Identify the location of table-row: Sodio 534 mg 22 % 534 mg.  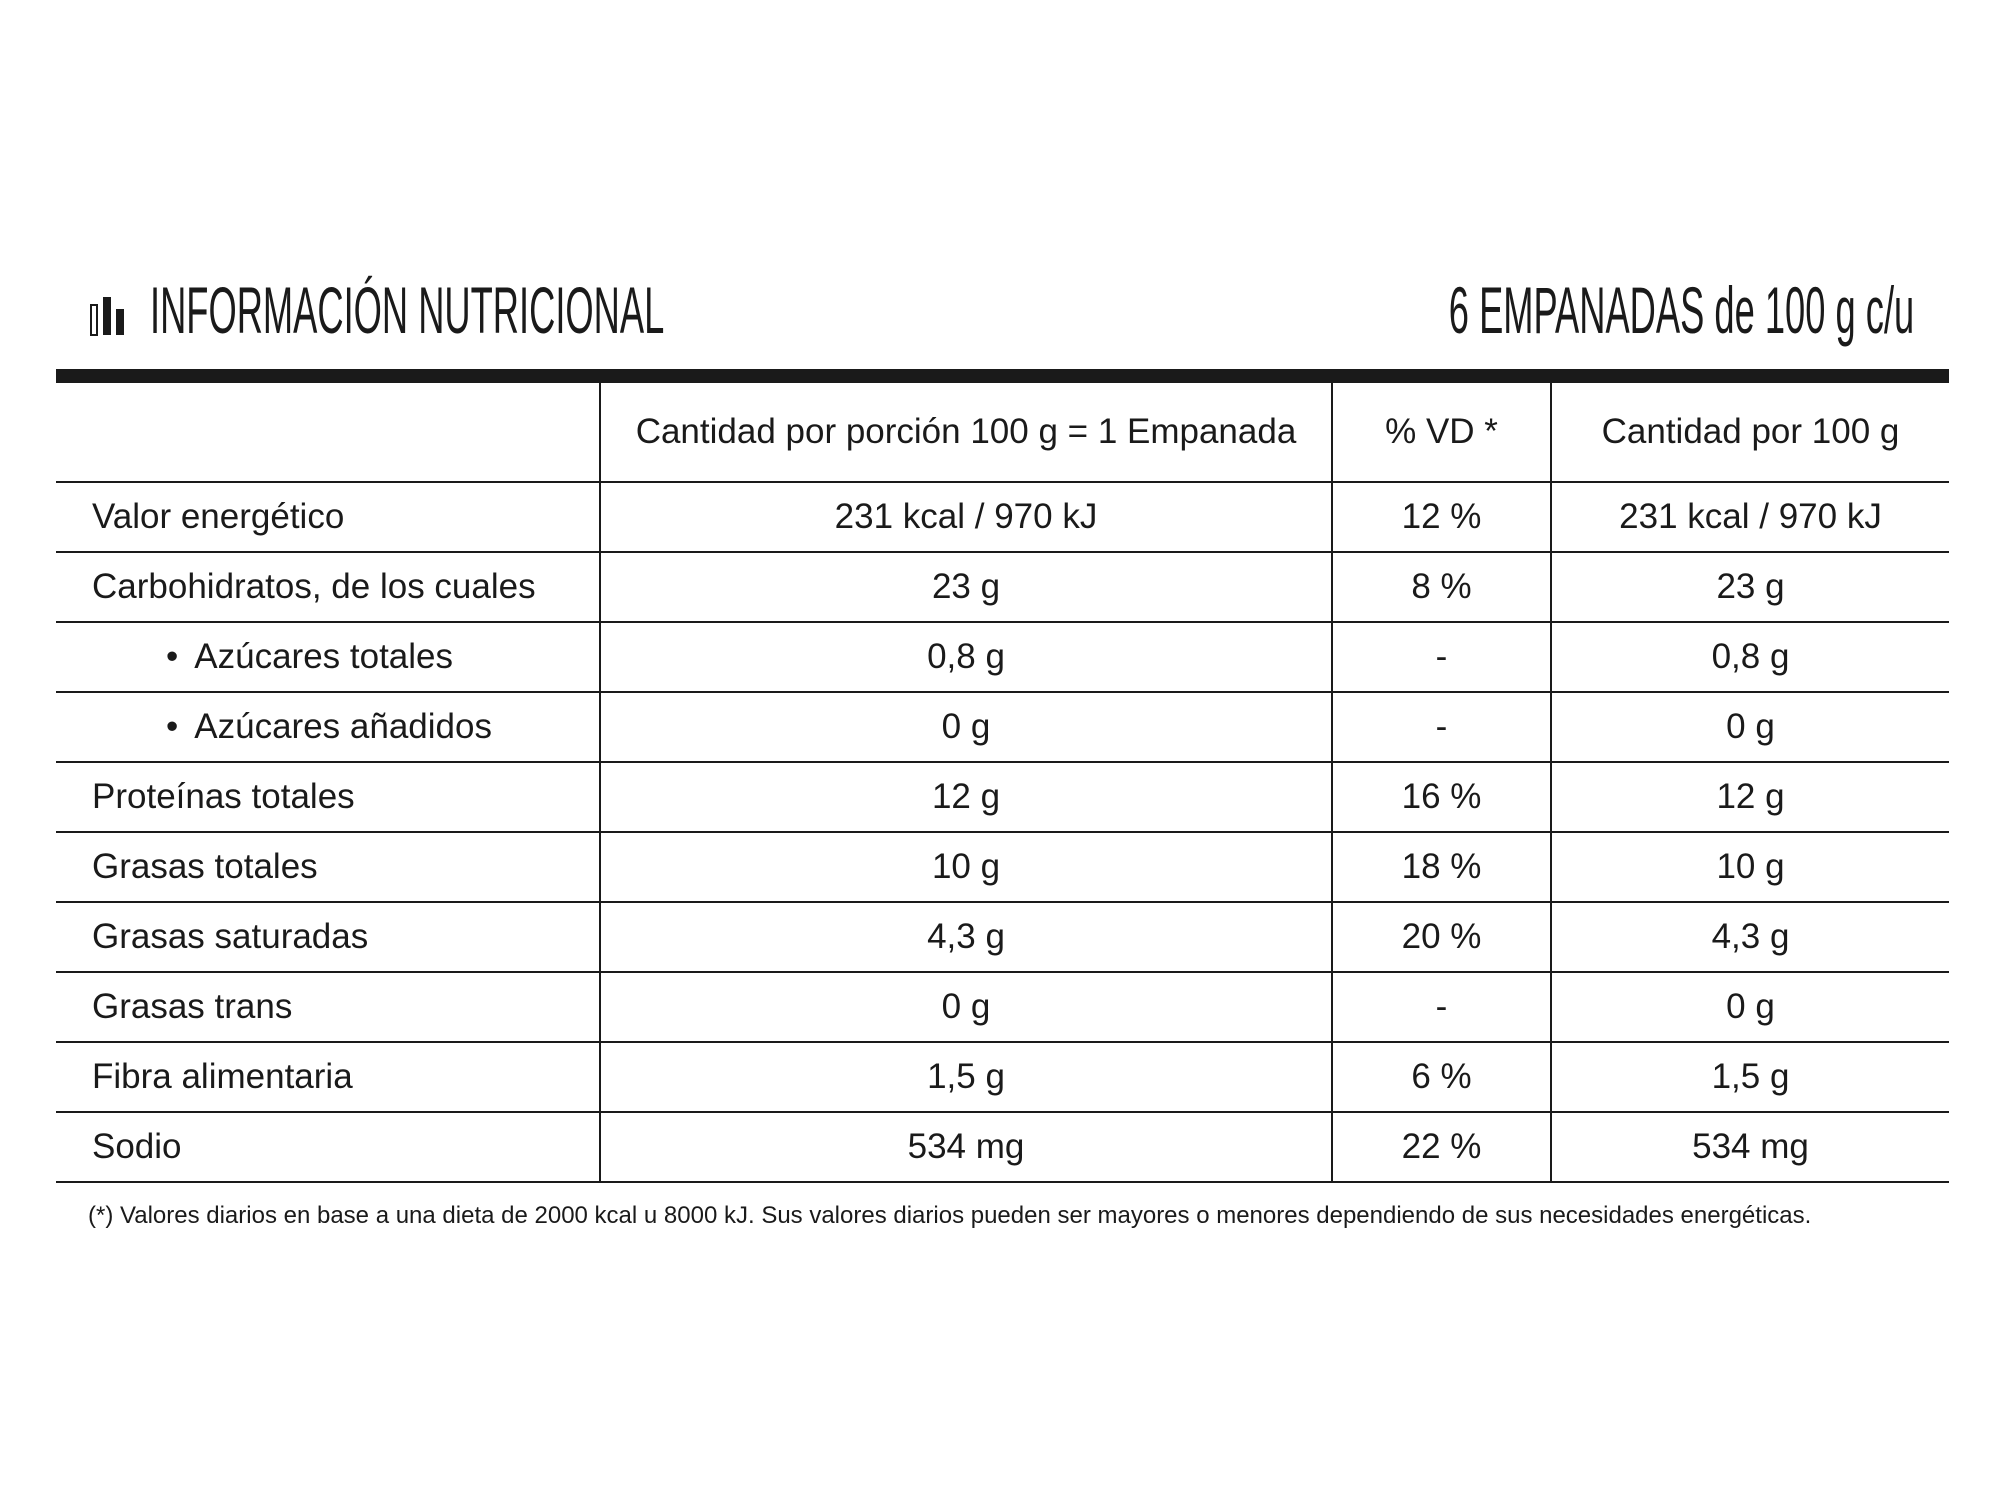
(1002, 1147).